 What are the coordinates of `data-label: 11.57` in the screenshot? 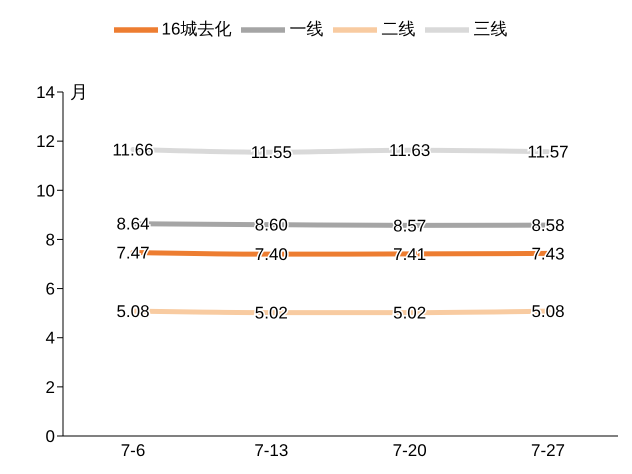 It's located at (548, 152).